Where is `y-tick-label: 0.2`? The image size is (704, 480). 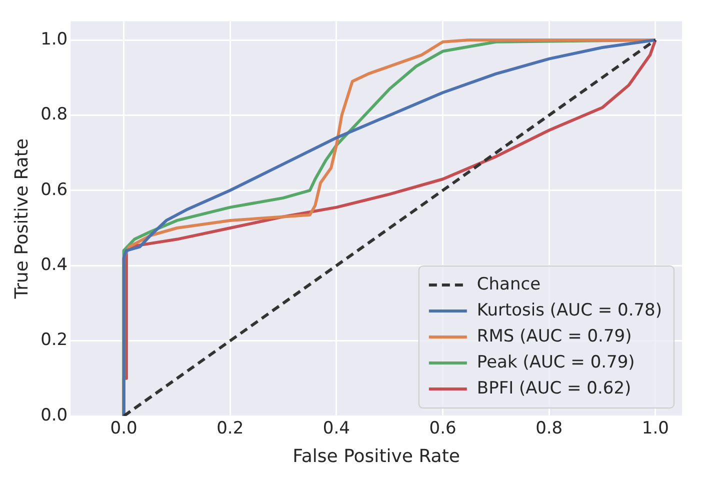 y-tick-label: 0.2 is located at coordinates (54, 340).